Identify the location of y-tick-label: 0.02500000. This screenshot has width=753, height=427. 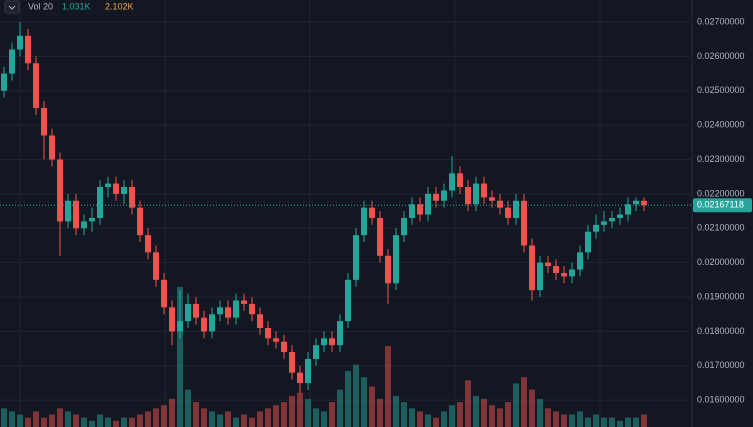
(721, 90).